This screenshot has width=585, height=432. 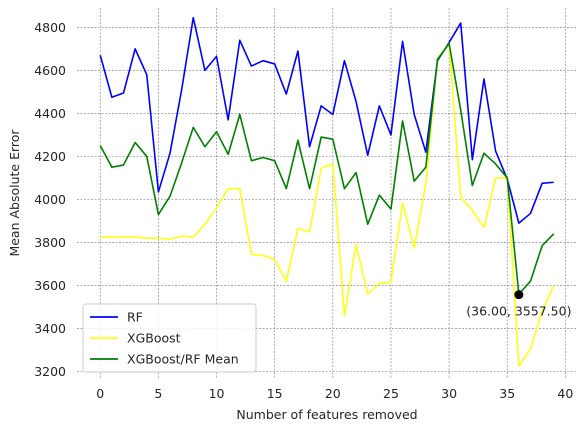 I want to click on y-tick-label: 4000, so click(x=50, y=199).